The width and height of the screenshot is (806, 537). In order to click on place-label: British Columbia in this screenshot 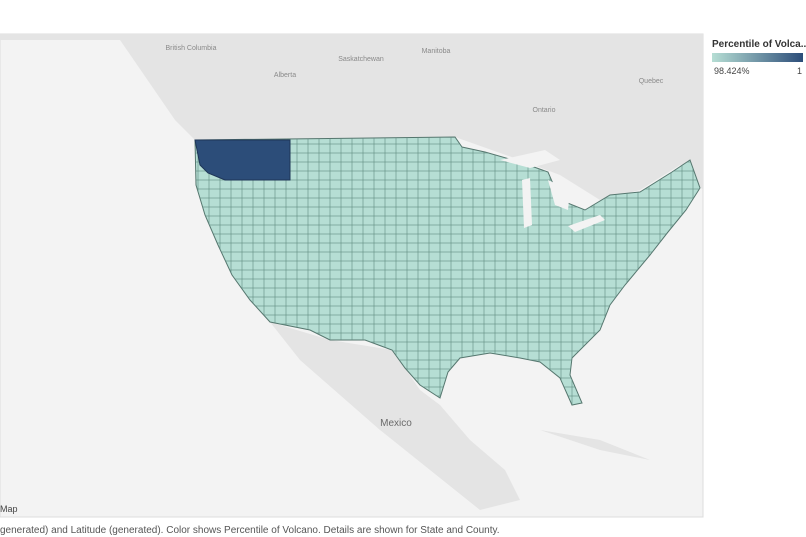, I will do `click(191, 48)`.